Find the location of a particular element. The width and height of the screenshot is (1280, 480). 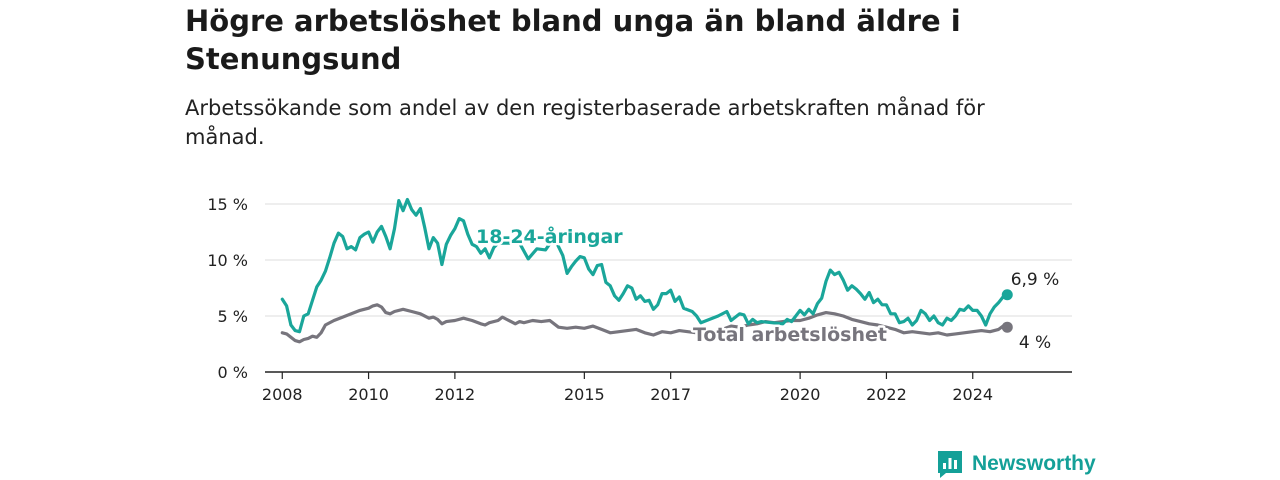

x-tick-label: 2010 is located at coordinates (368, 394).